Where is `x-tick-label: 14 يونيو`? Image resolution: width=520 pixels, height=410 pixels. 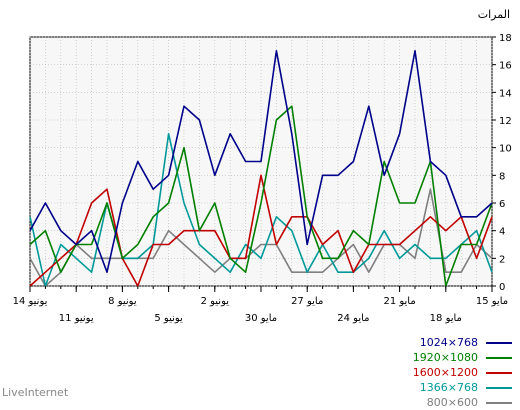
x-tick-label: 14 يونيو is located at coordinates (30, 301).